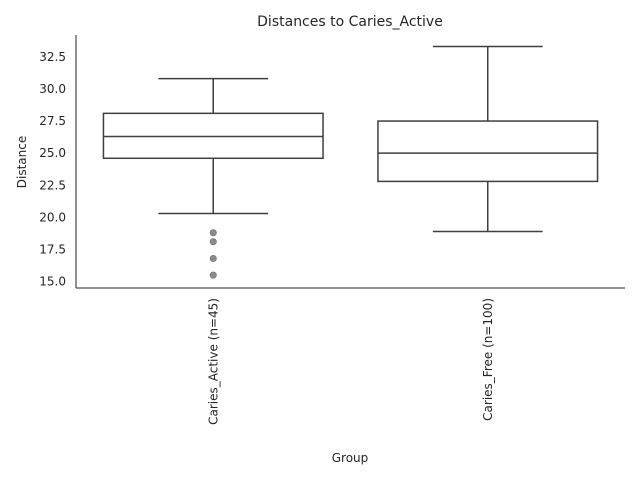  What do you see at coordinates (52, 89) in the screenshot?
I see `y-tick-label: 30.0` at bounding box center [52, 89].